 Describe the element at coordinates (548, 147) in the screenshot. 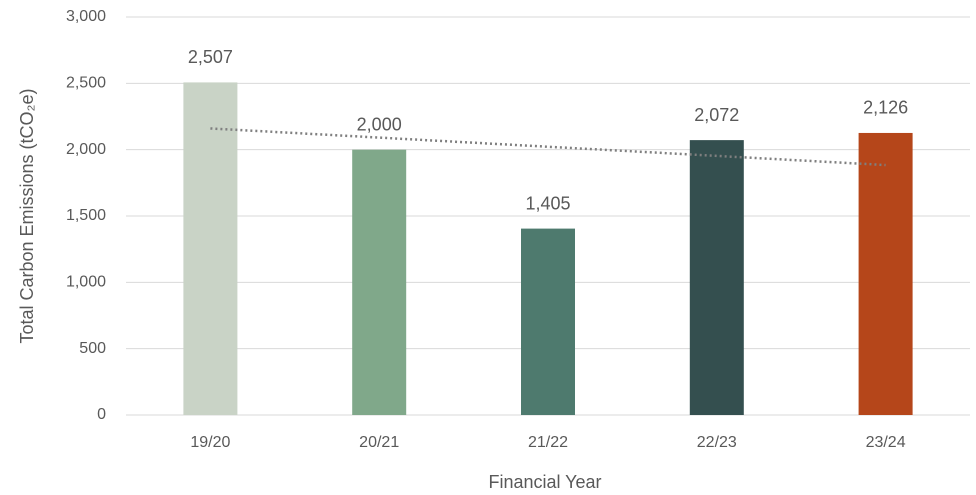

I see `trendline` at that location.